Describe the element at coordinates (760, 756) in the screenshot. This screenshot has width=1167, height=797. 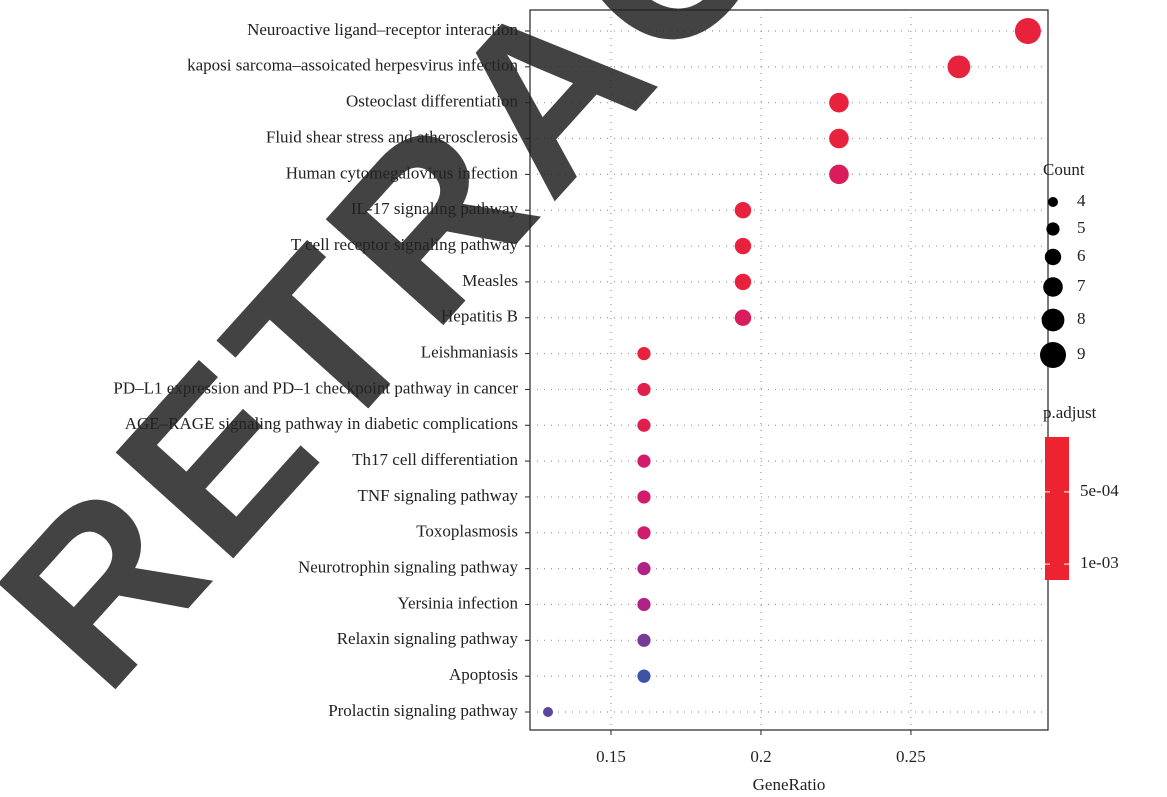
I see `x-tick-label: 0.2` at that location.